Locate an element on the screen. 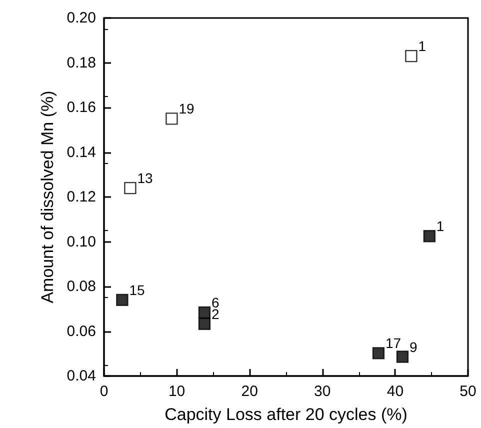  annotation: 17 is located at coordinates (393, 343).